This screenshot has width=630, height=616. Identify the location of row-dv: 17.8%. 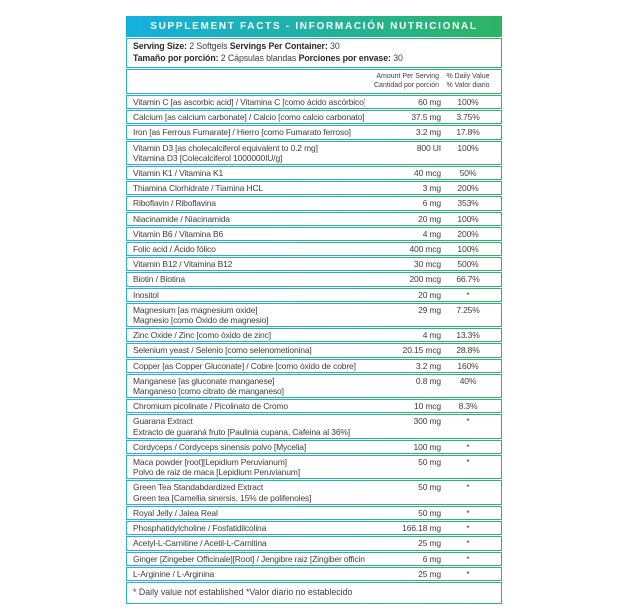
(468, 132).